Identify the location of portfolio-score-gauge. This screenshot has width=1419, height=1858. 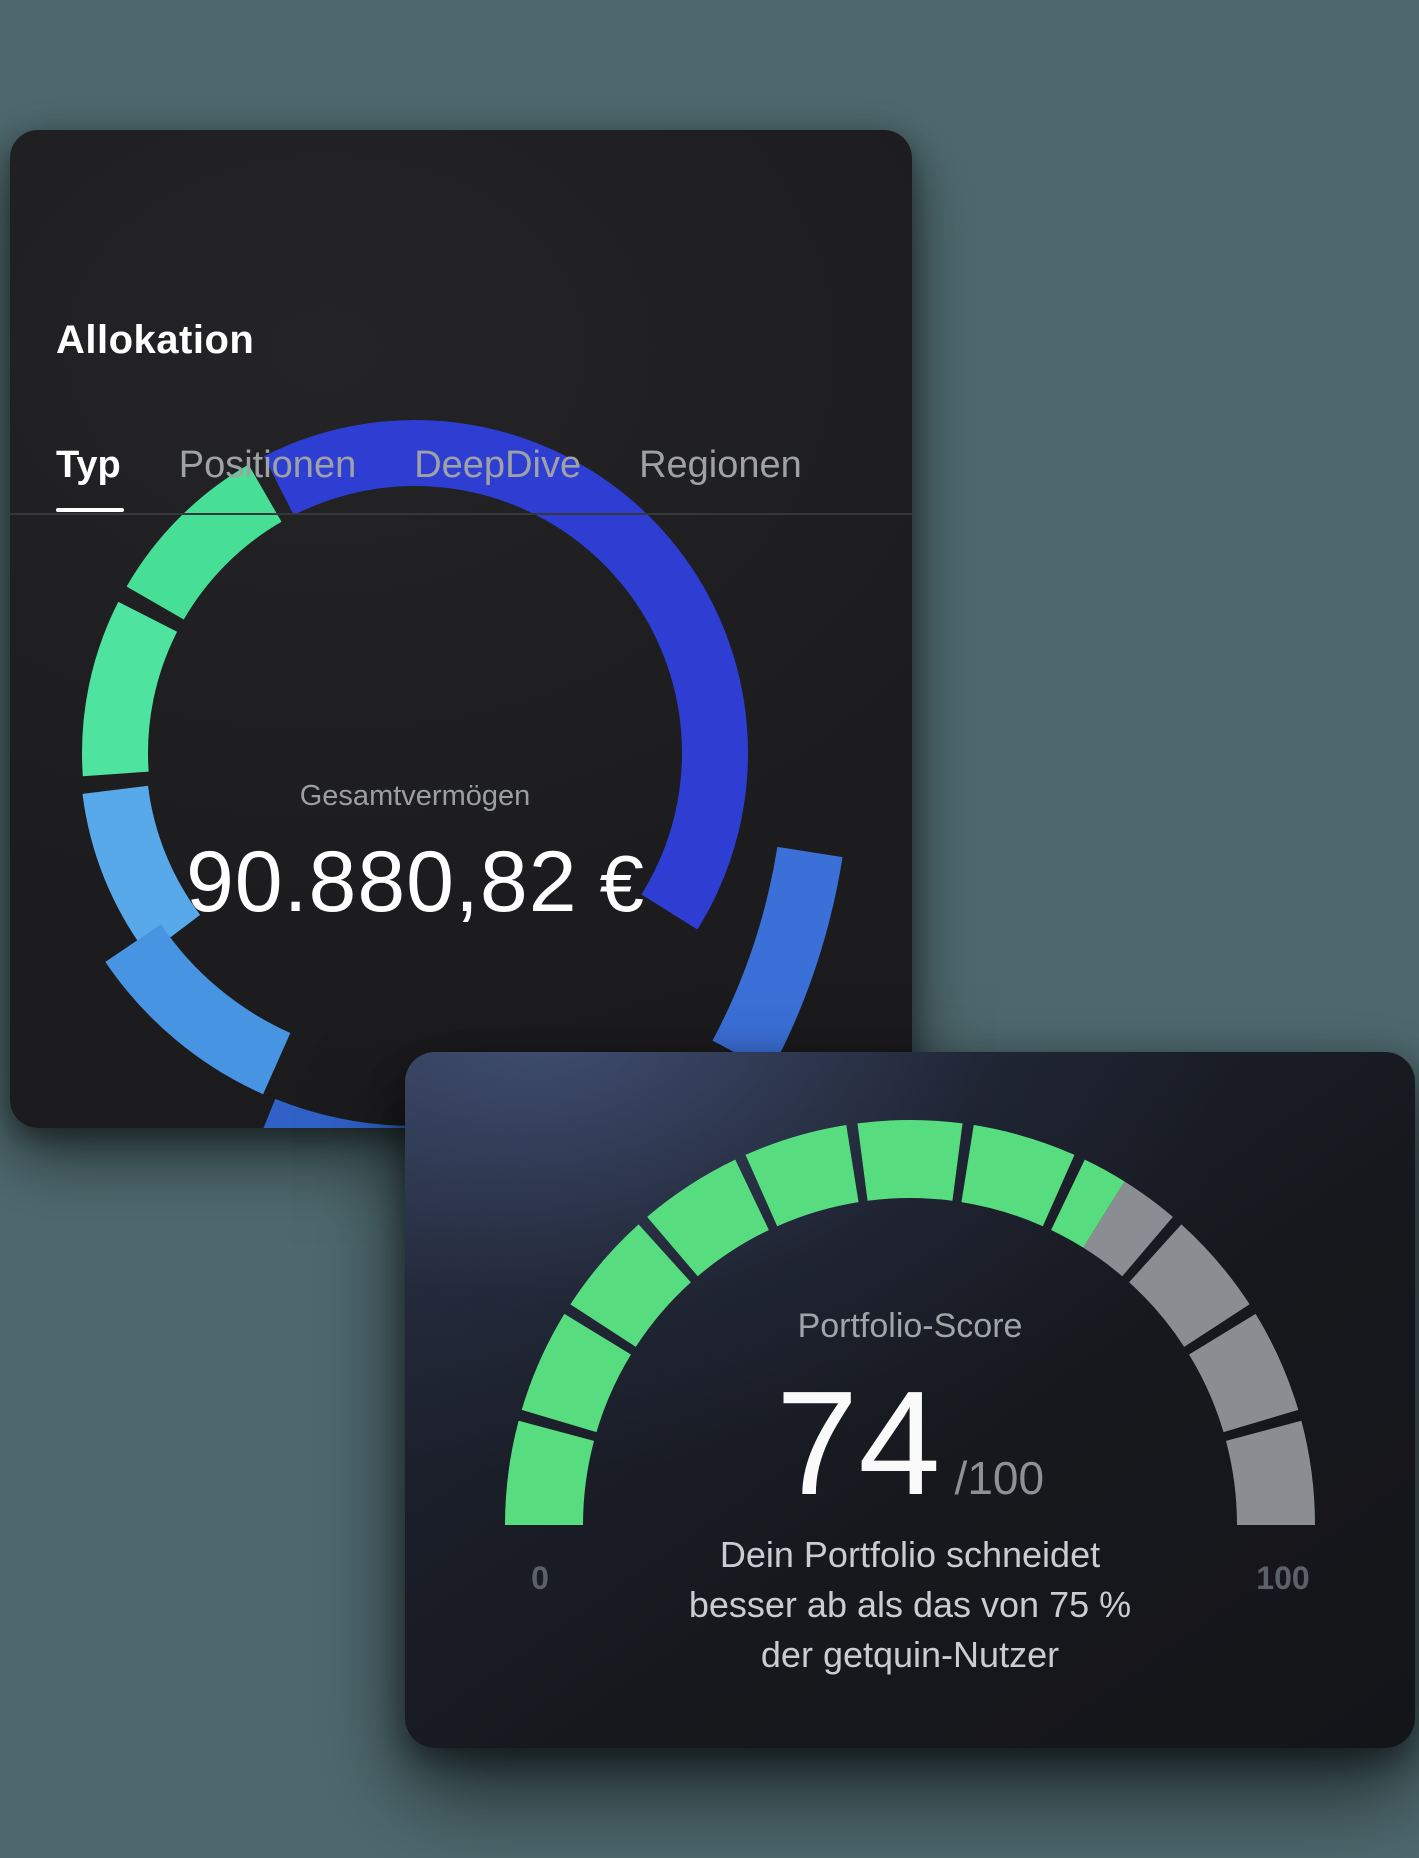
(910, 1323).